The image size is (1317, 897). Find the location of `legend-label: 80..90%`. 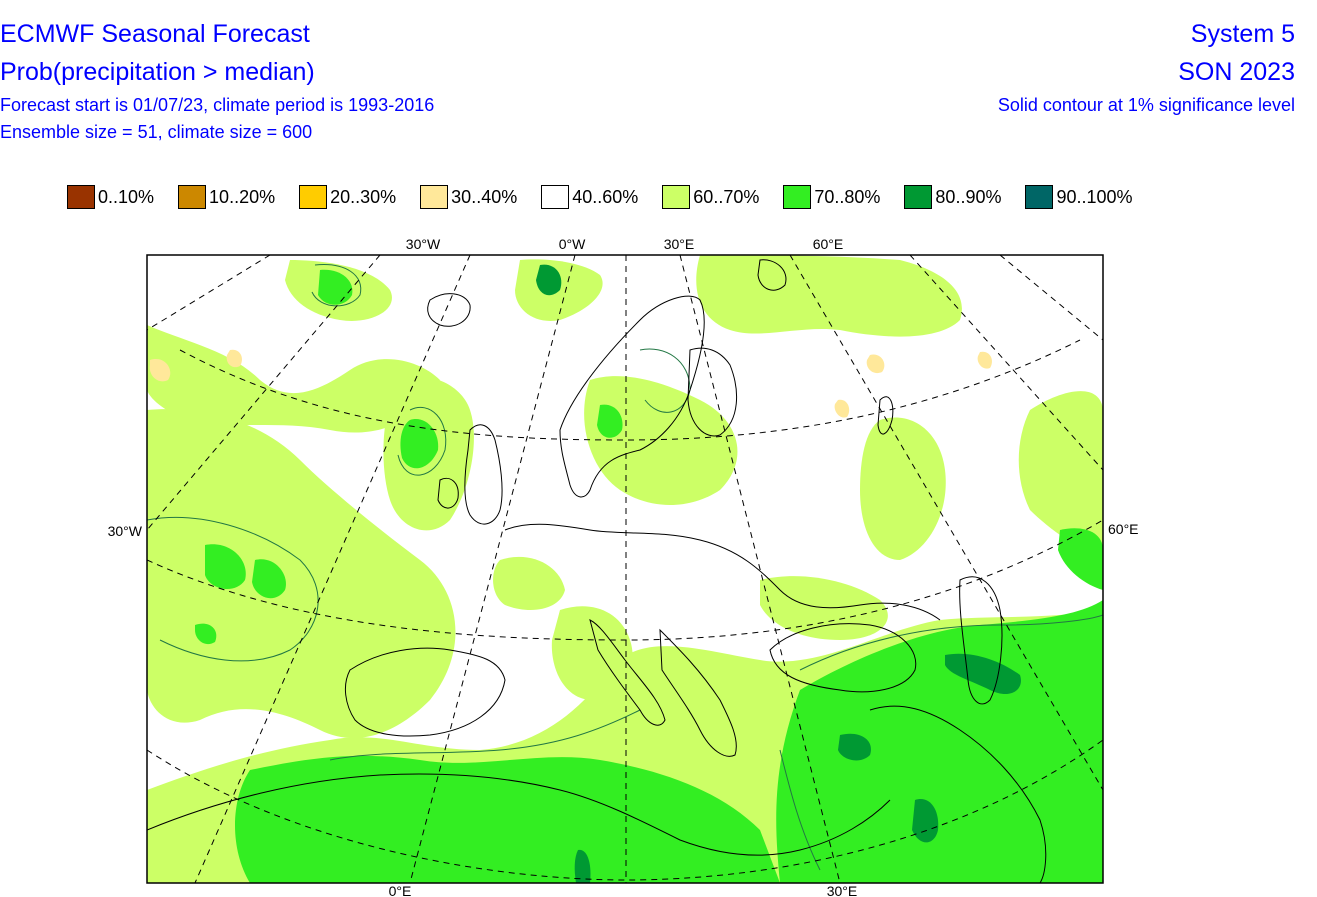

legend-label: 80..90% is located at coordinates (968, 196).